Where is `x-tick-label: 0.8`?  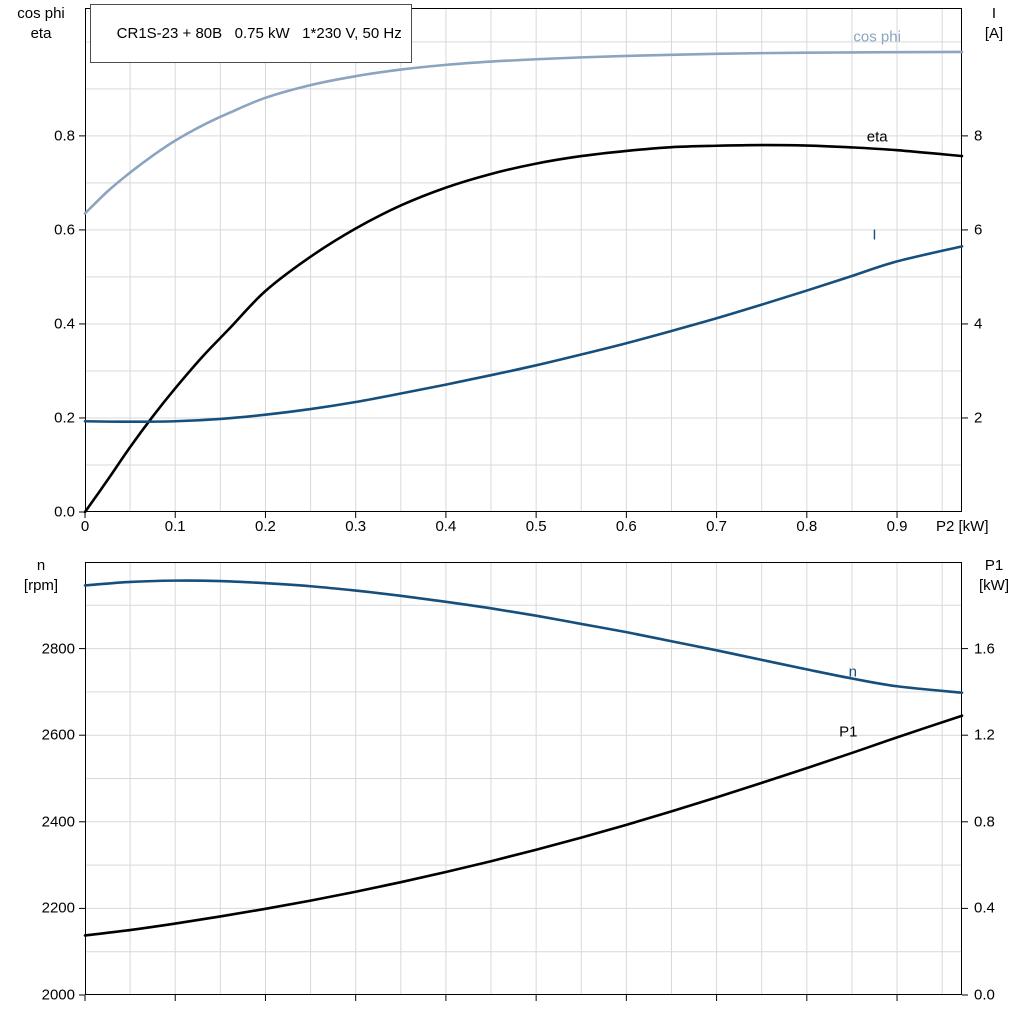 x-tick-label: 0.8 is located at coordinates (807, 526).